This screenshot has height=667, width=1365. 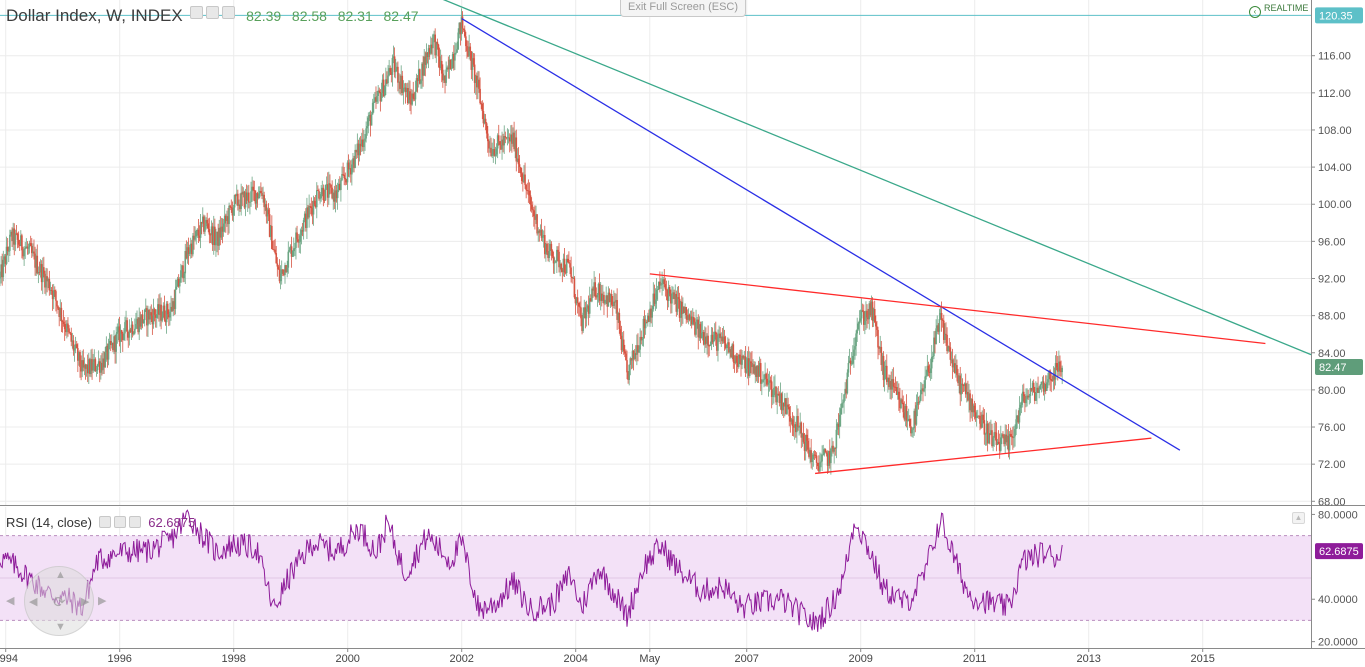 What do you see at coordinates (60, 575) in the screenshot?
I see `pan-up-icon: ▲` at bounding box center [60, 575].